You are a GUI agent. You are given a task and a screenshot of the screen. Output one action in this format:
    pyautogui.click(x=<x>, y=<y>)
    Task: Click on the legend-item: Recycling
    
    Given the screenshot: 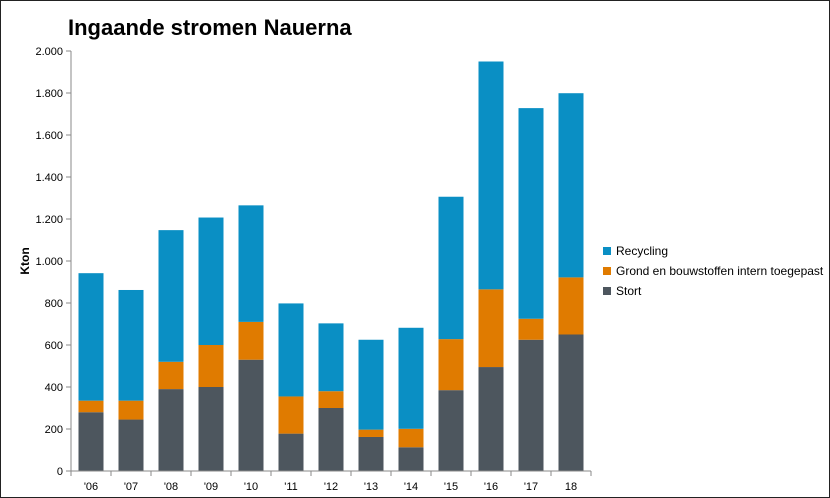 What is the action you would take?
    pyautogui.click(x=713, y=251)
    